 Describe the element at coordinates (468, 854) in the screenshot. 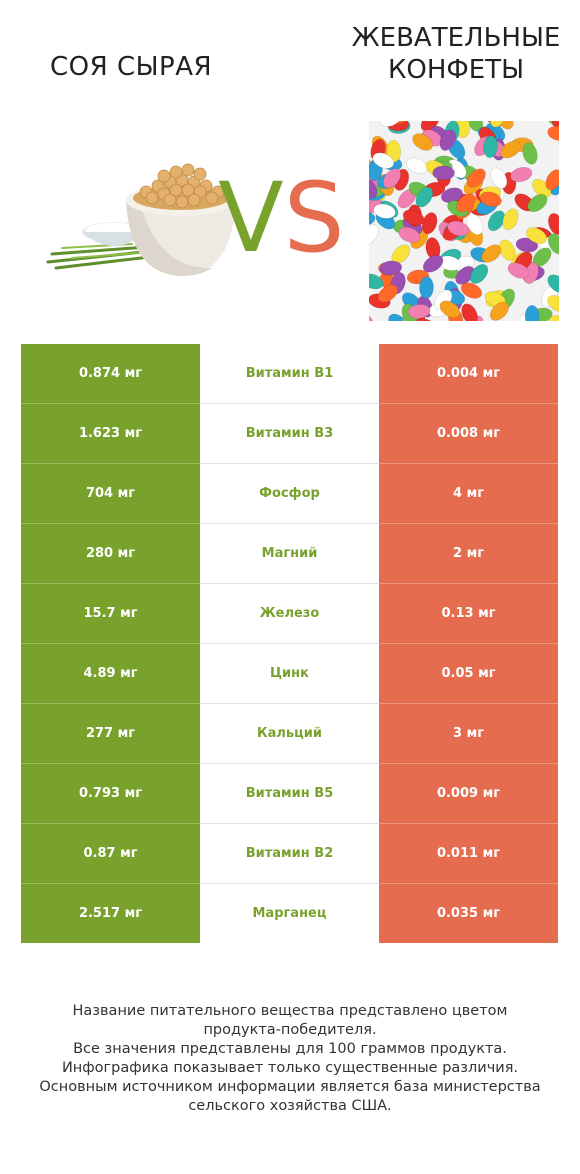

I see `right-value-cell: 0.011 мг` at that location.